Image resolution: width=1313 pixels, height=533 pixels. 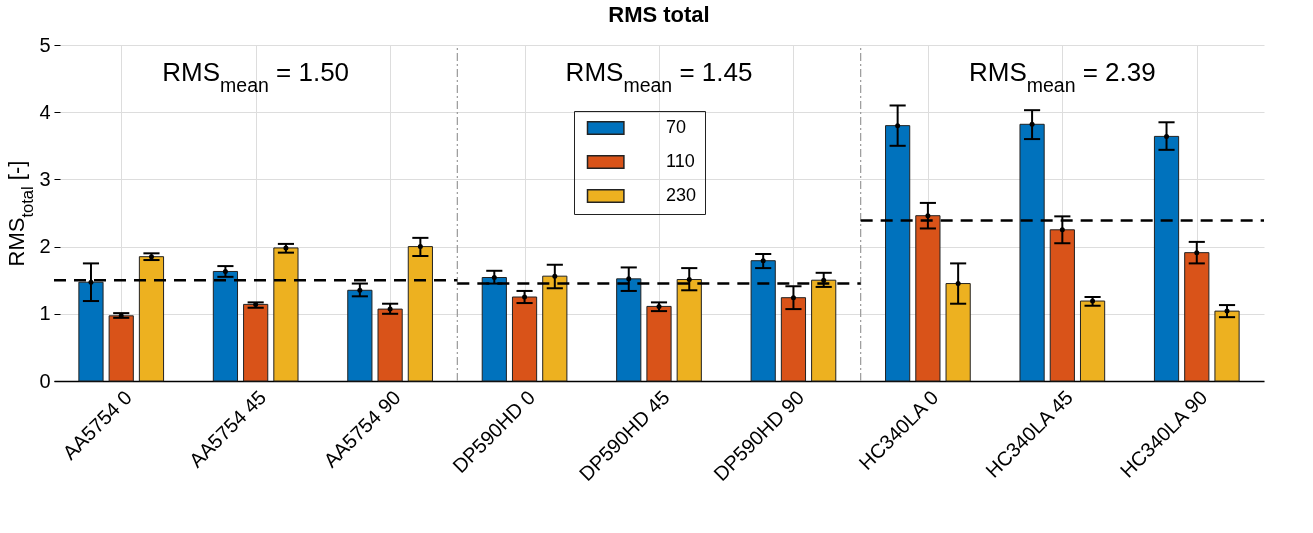 What do you see at coordinates (659, 76) in the screenshot?
I see `annotation: RMS$_{mean}$ = 1.45` at bounding box center [659, 76].